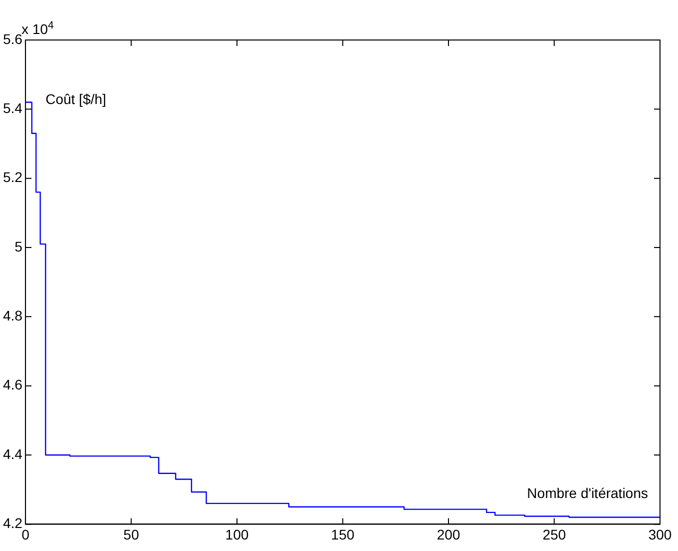 The width and height of the screenshot is (678, 551). Describe the element at coordinates (12, 454) in the screenshot. I see `y-tick-label: 4.4` at that location.